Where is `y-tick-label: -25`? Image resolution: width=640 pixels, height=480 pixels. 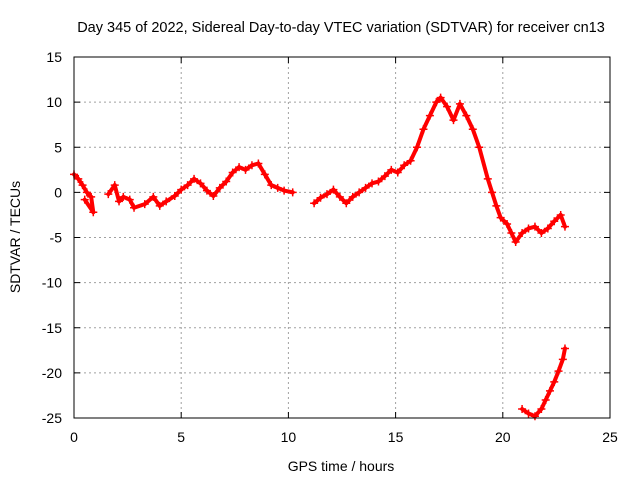 y-tick-label: -25 is located at coordinates (52, 418).